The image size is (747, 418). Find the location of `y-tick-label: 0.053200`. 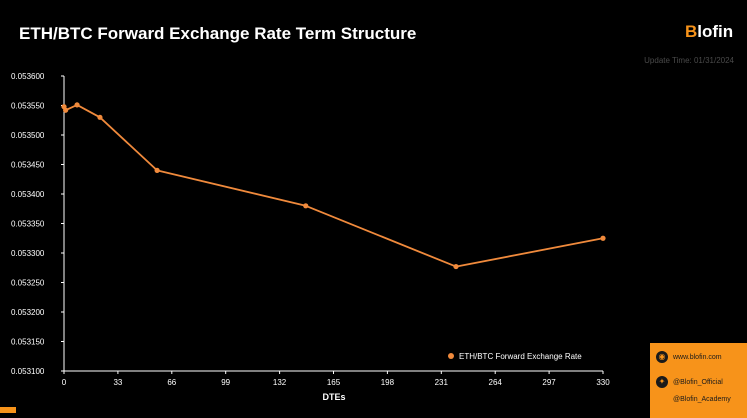

y-tick-label: 0.053200 is located at coordinates (28, 312).